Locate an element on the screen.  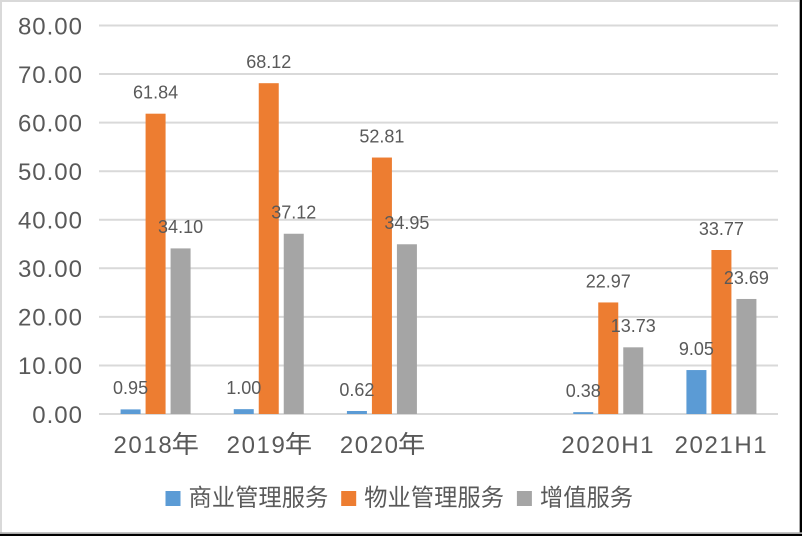
svg-text: 60.00 is located at coordinates (50, 123).